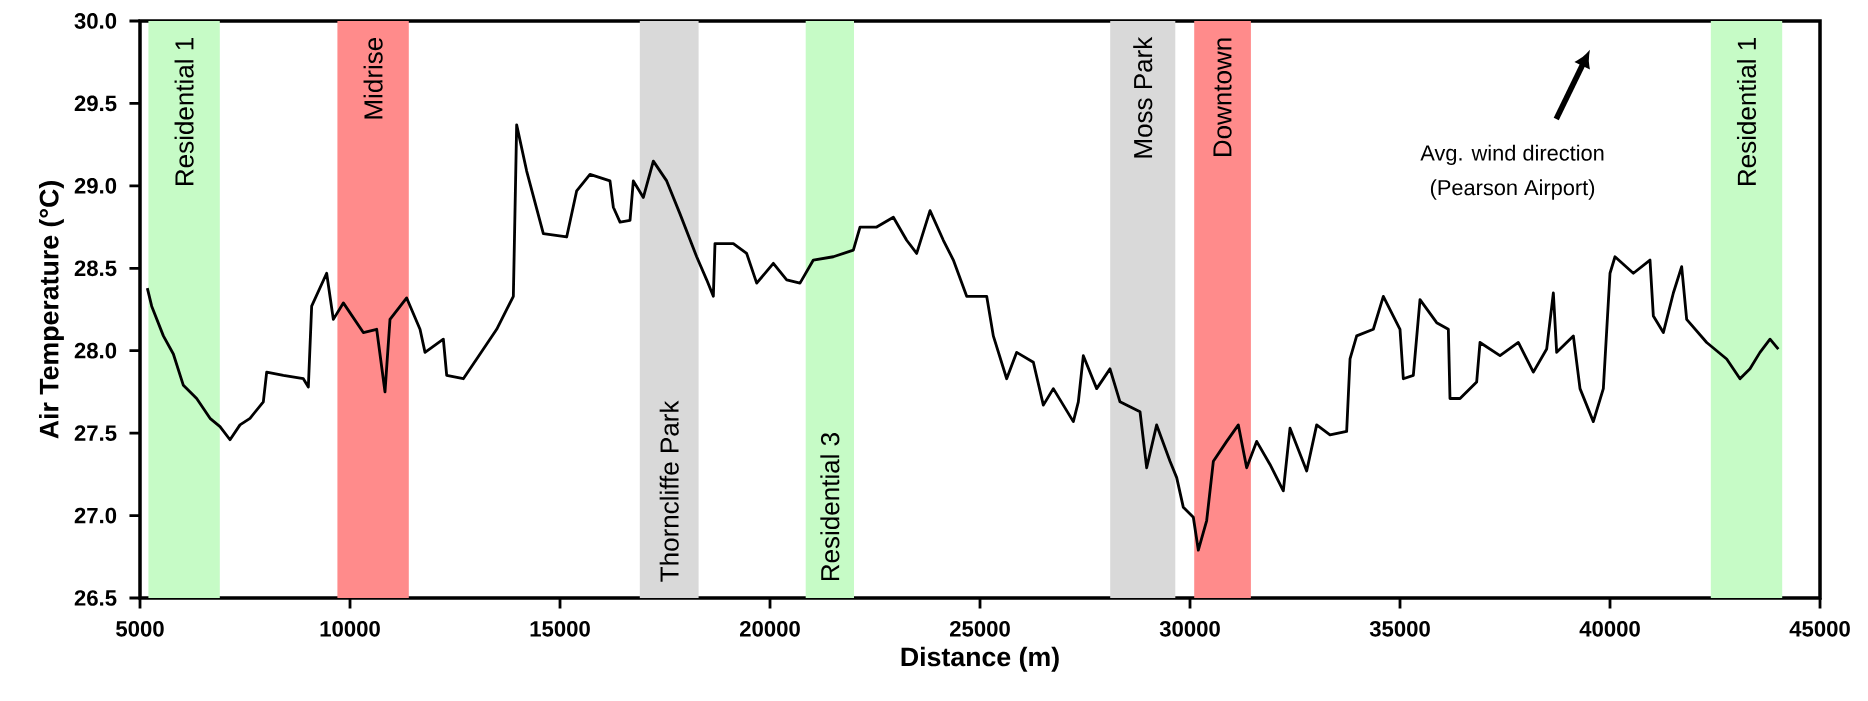 The width and height of the screenshot is (1868, 701). I want to click on y-tick-label: 30.0, so click(95, 21).